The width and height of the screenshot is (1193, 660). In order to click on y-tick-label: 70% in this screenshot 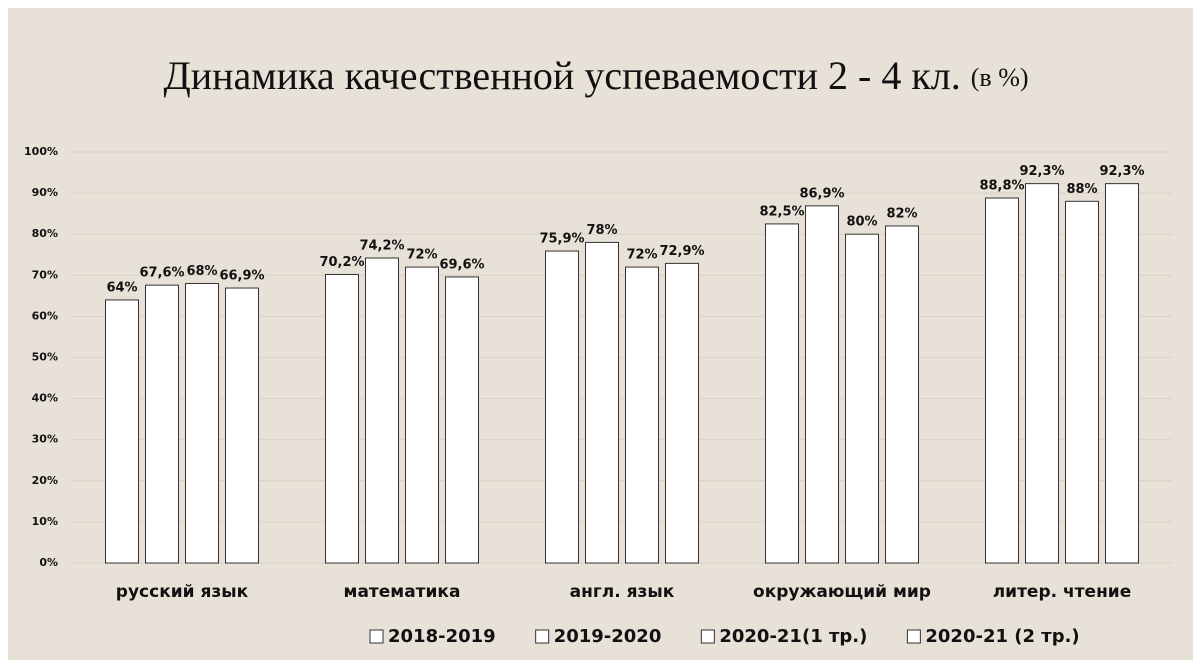, I will do `click(45, 274)`.